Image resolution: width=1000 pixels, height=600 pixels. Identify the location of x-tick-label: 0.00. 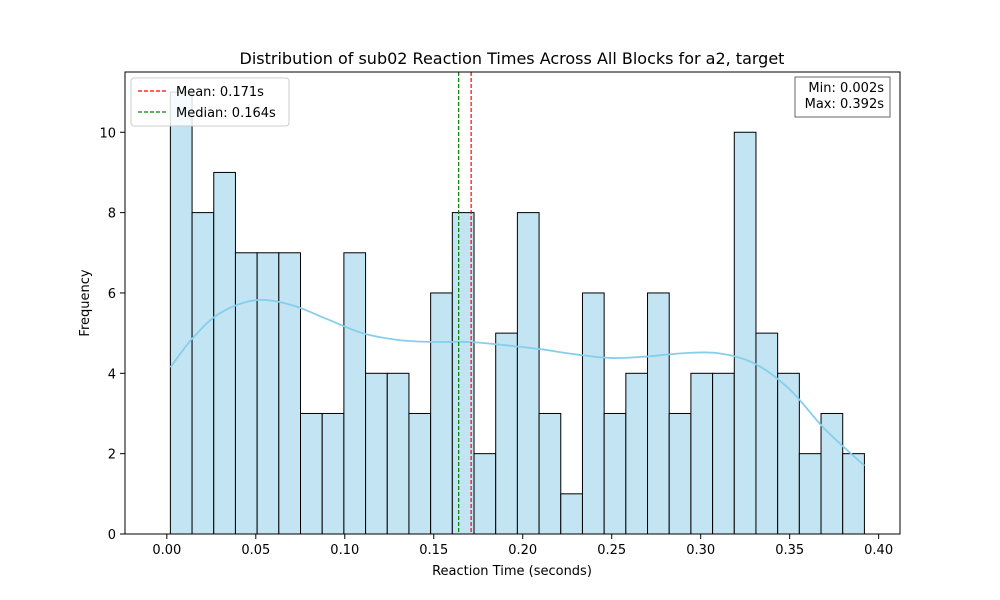
(166, 550).